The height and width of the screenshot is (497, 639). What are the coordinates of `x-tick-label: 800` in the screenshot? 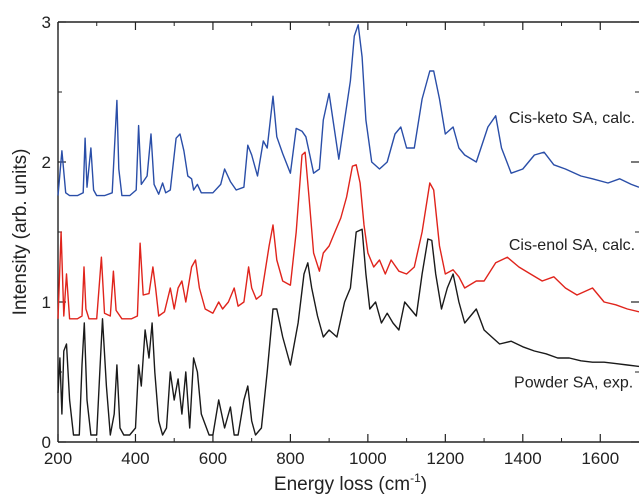 It's located at (290, 458).